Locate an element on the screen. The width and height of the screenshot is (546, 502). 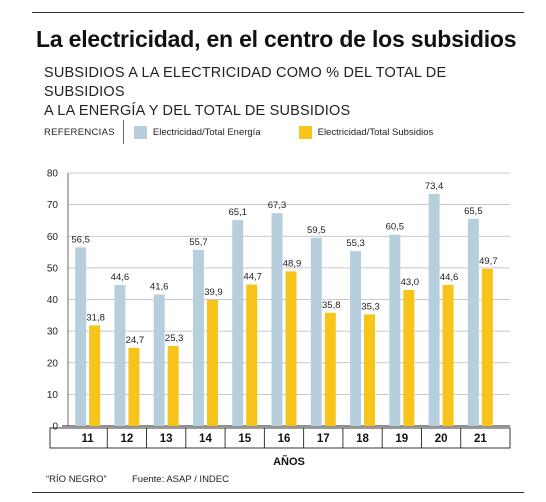
x-tick-label-17: 17 is located at coordinates (323, 439).